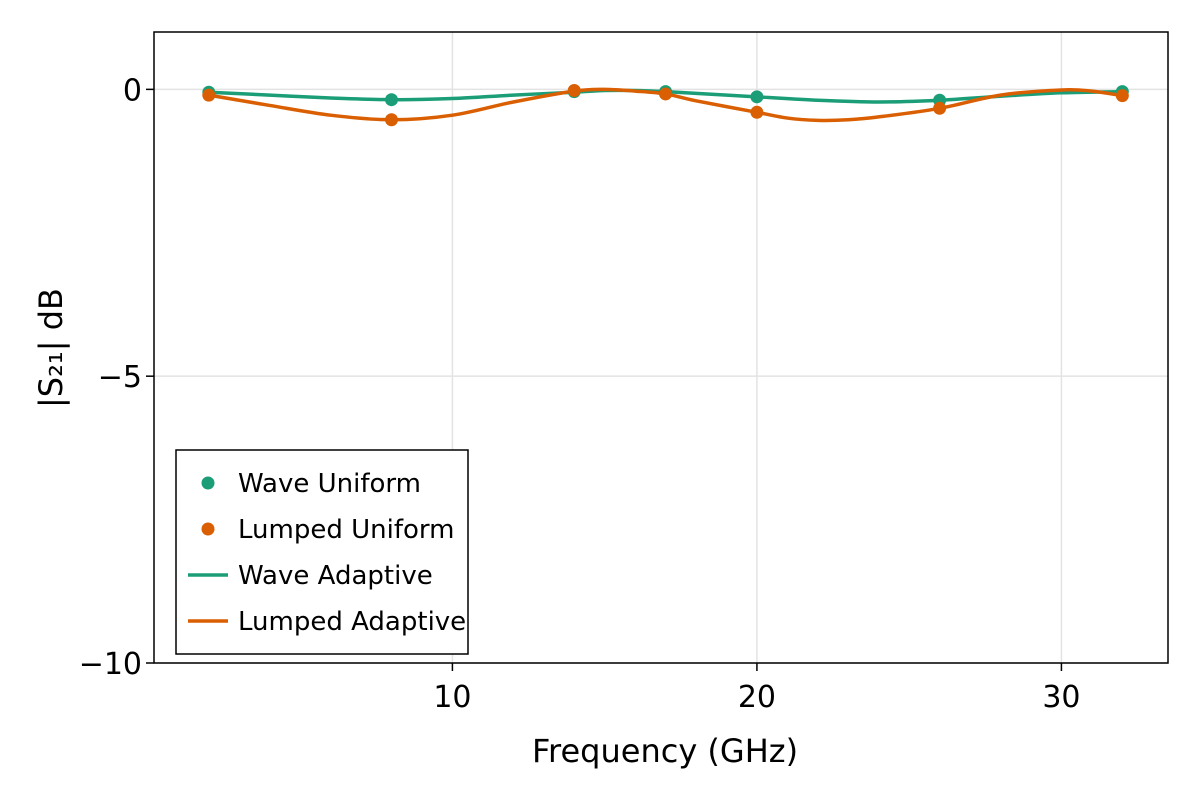 The image size is (1200, 800). What do you see at coordinates (352, 622) in the screenshot?
I see `legend-label: Lumped Adaptive` at bounding box center [352, 622].